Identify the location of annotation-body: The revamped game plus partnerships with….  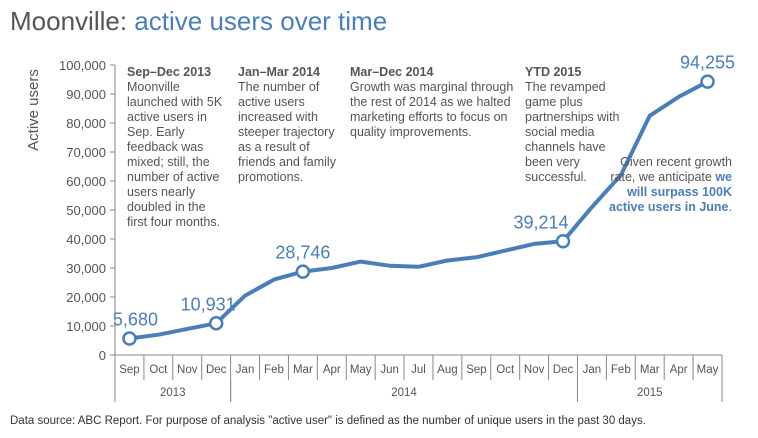
(572, 132).